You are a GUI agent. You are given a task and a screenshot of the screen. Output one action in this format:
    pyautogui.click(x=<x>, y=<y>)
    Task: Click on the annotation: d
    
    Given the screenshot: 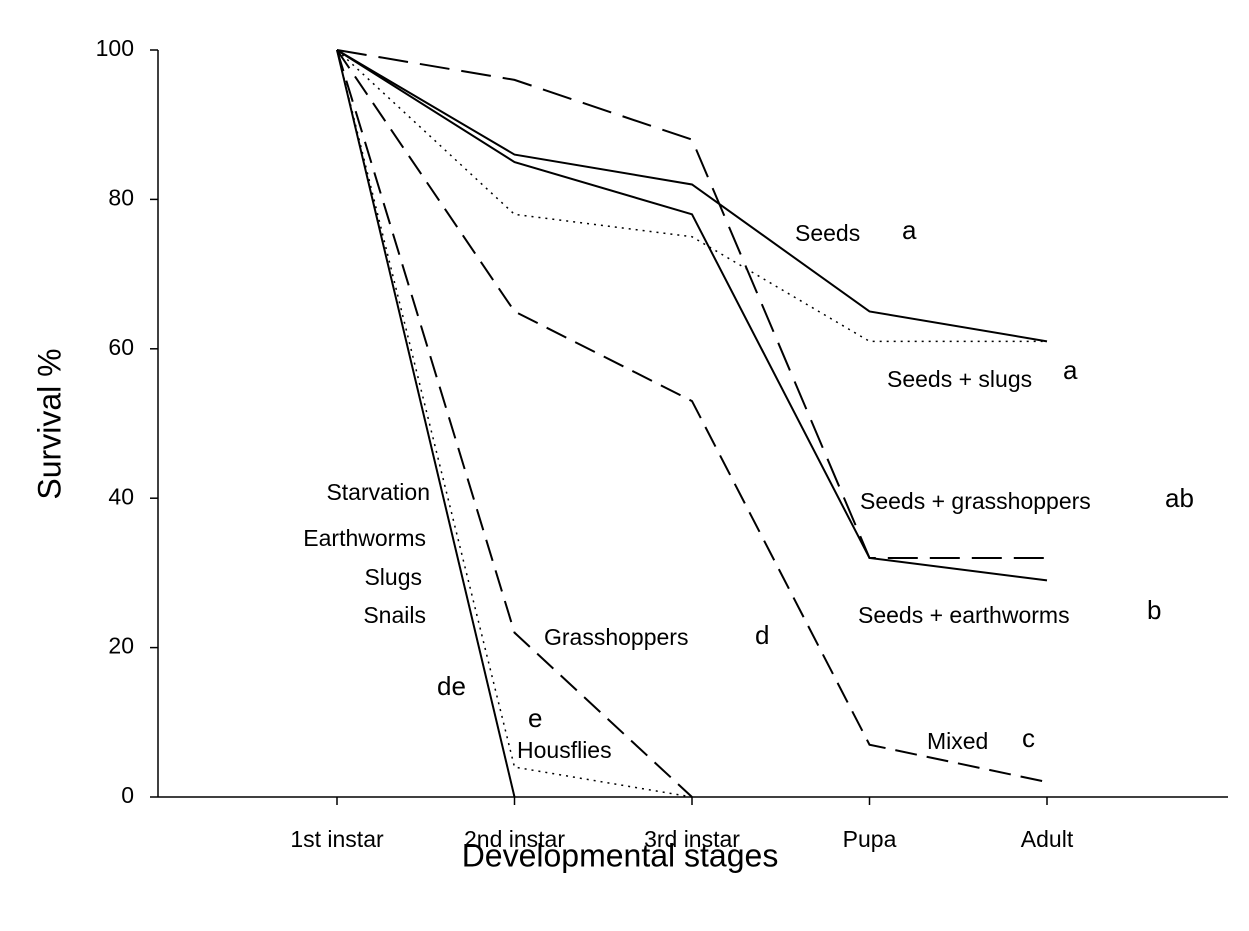 What is the action you would take?
    pyautogui.click(x=762, y=635)
    